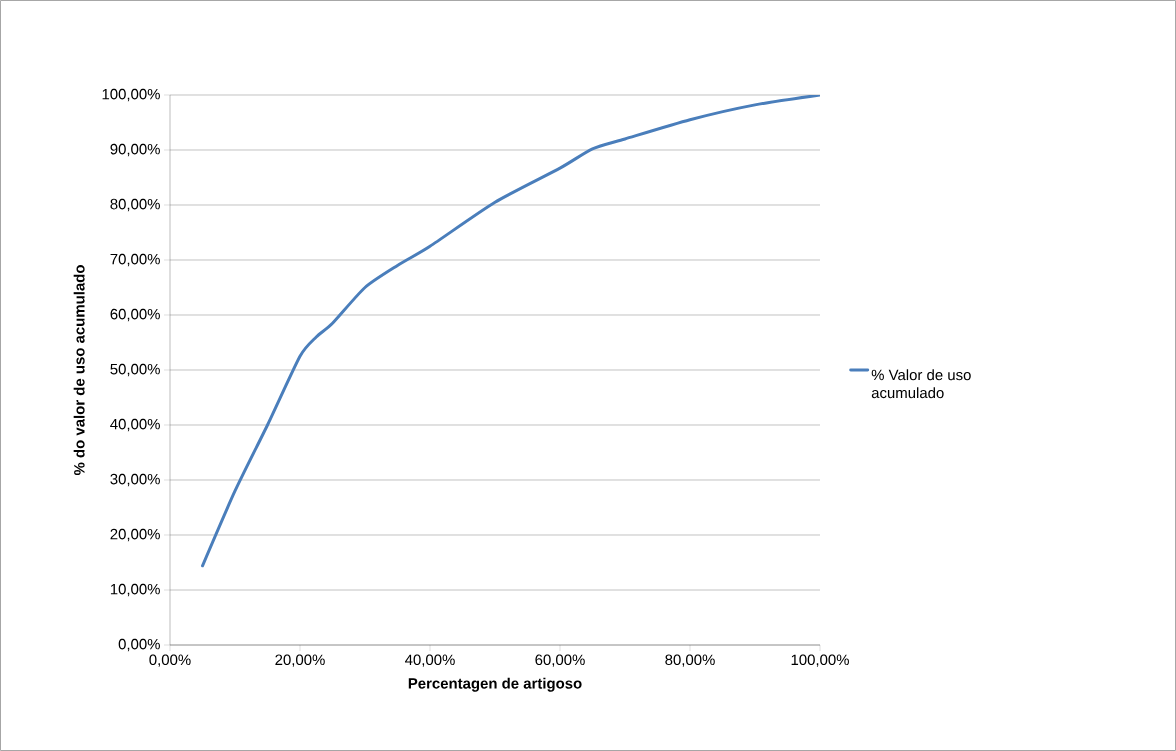 This screenshot has height=751, width=1176. I want to click on y-tick-label: 80,00%, so click(135, 205).